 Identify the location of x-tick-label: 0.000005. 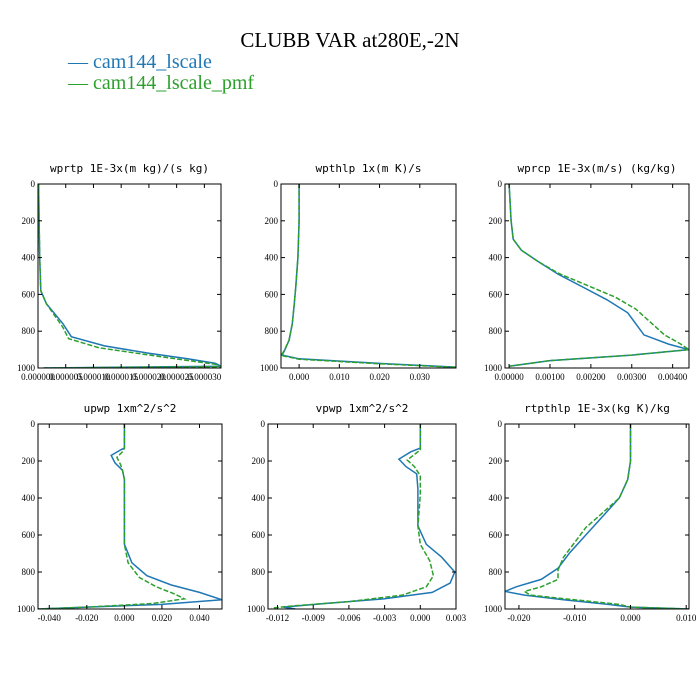
(66, 377).